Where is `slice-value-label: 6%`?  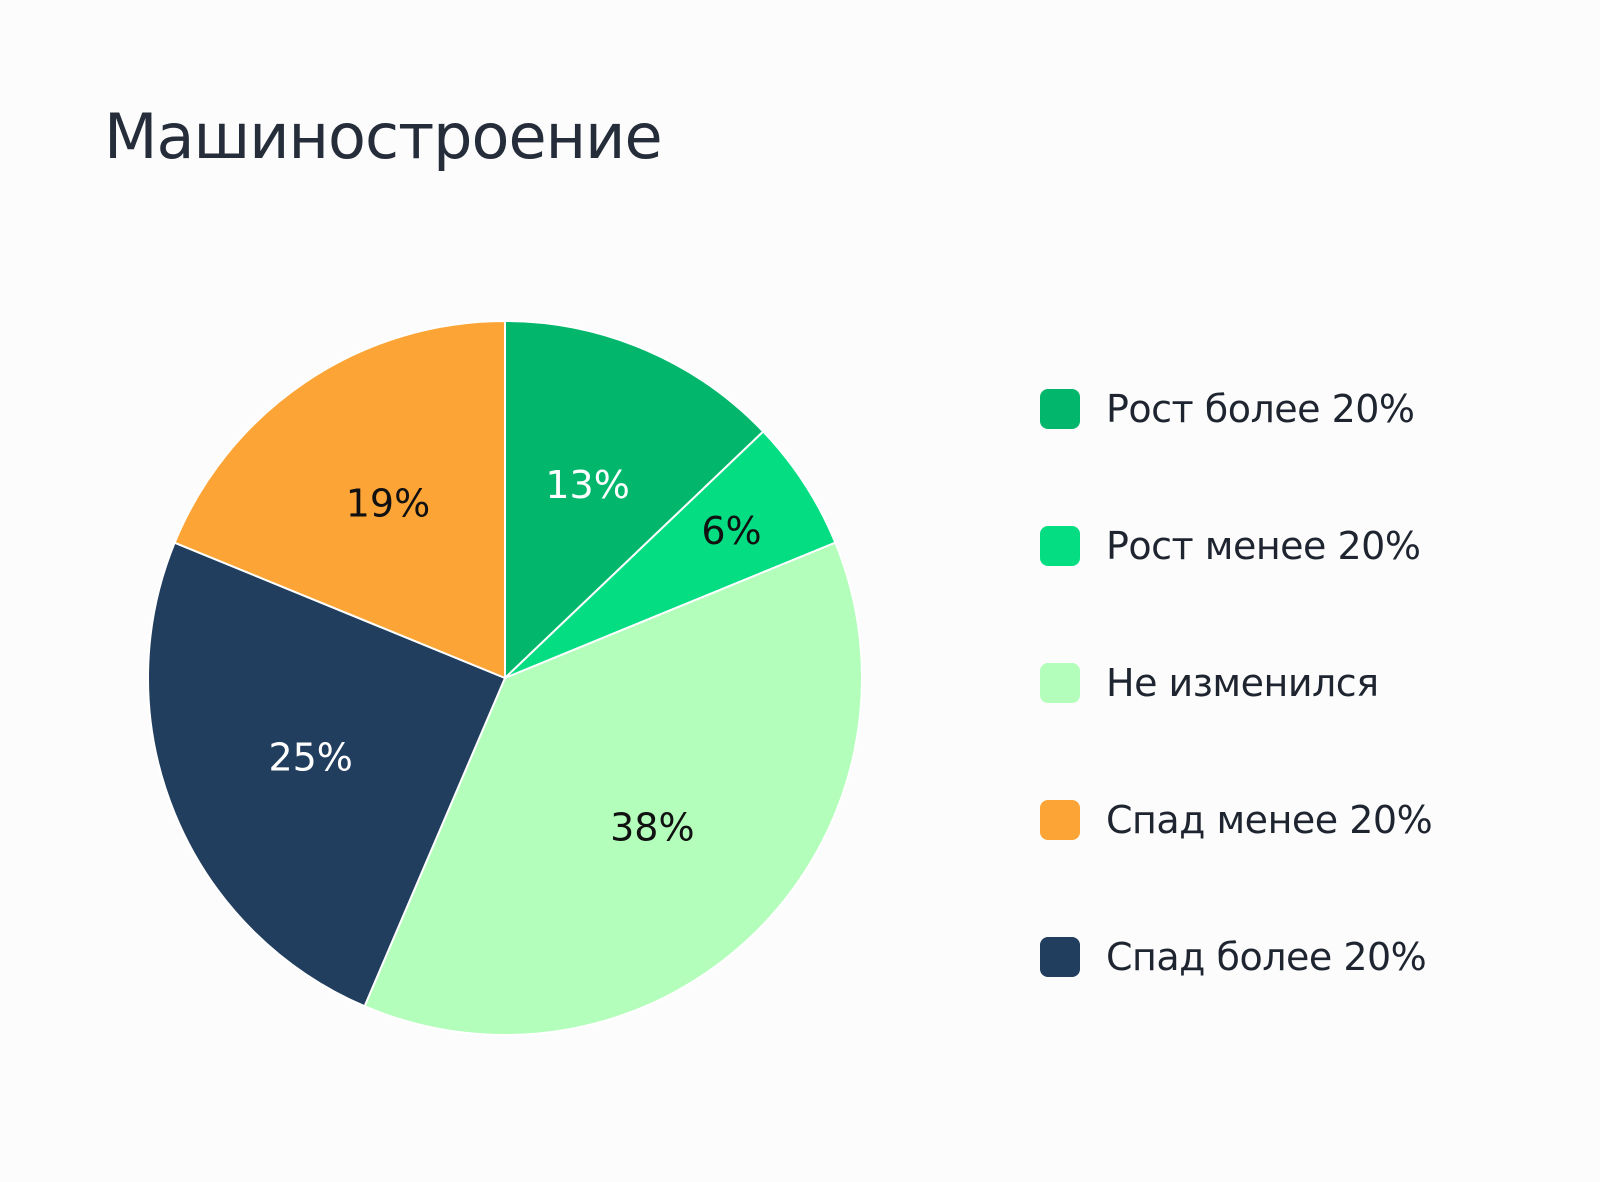 slice-value-label: 6% is located at coordinates (731, 531).